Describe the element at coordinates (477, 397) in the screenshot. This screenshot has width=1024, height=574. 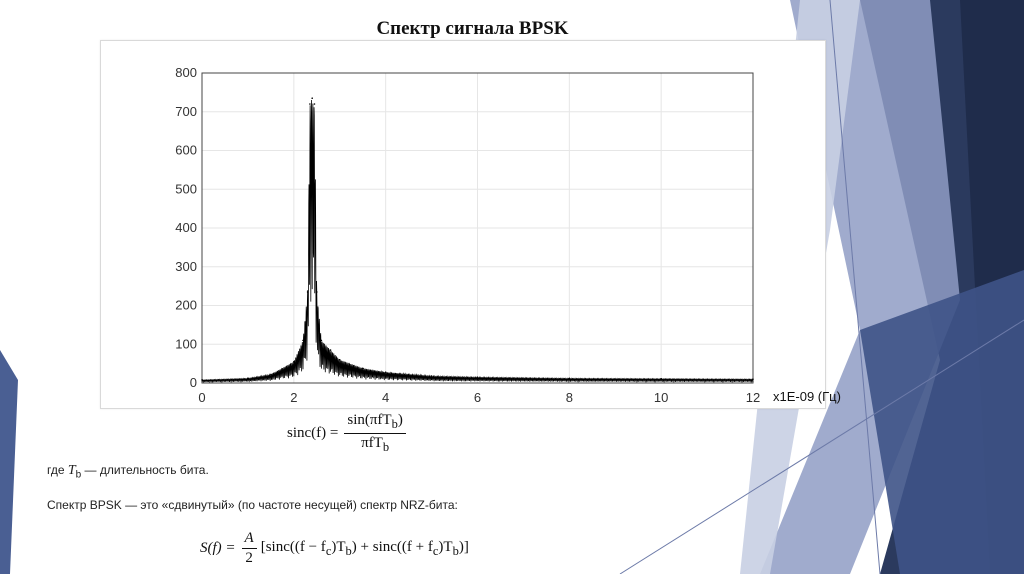
I see `x-tick-label: 6` at that location.